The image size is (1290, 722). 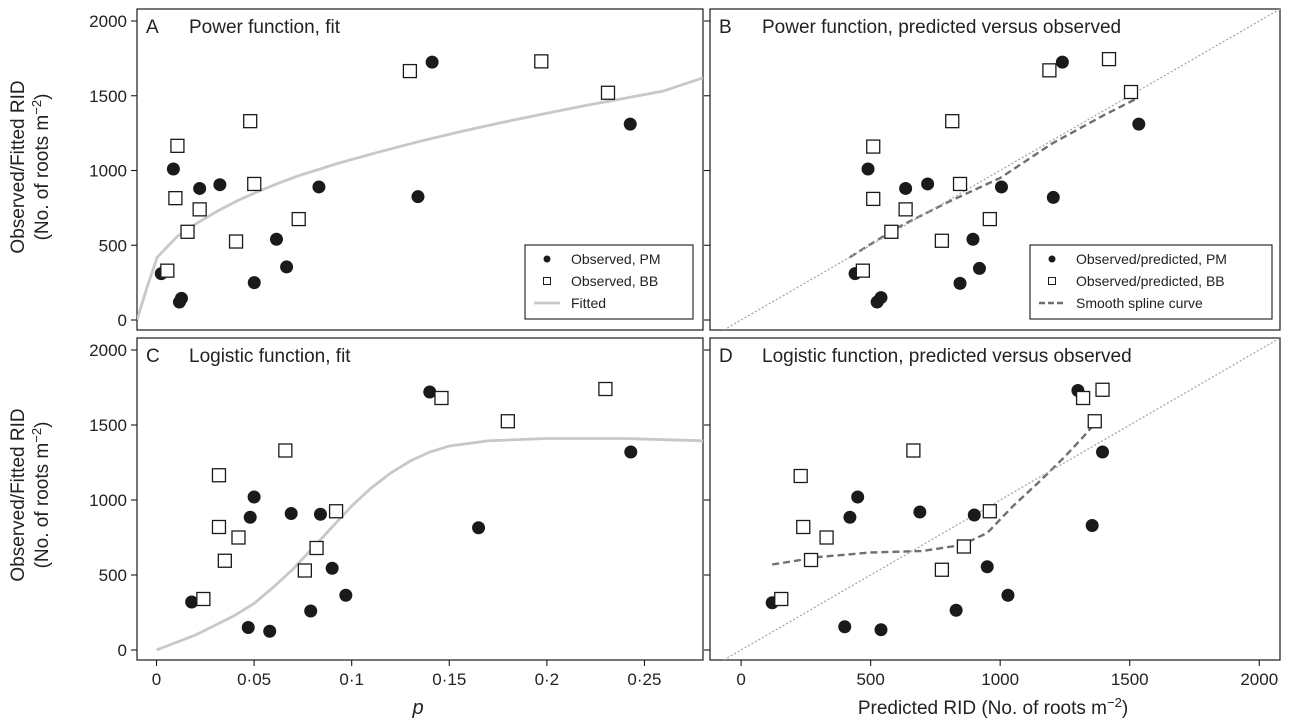 I want to click on legend: Observed, PM Observed, BB Fitted, so click(x=609, y=282).